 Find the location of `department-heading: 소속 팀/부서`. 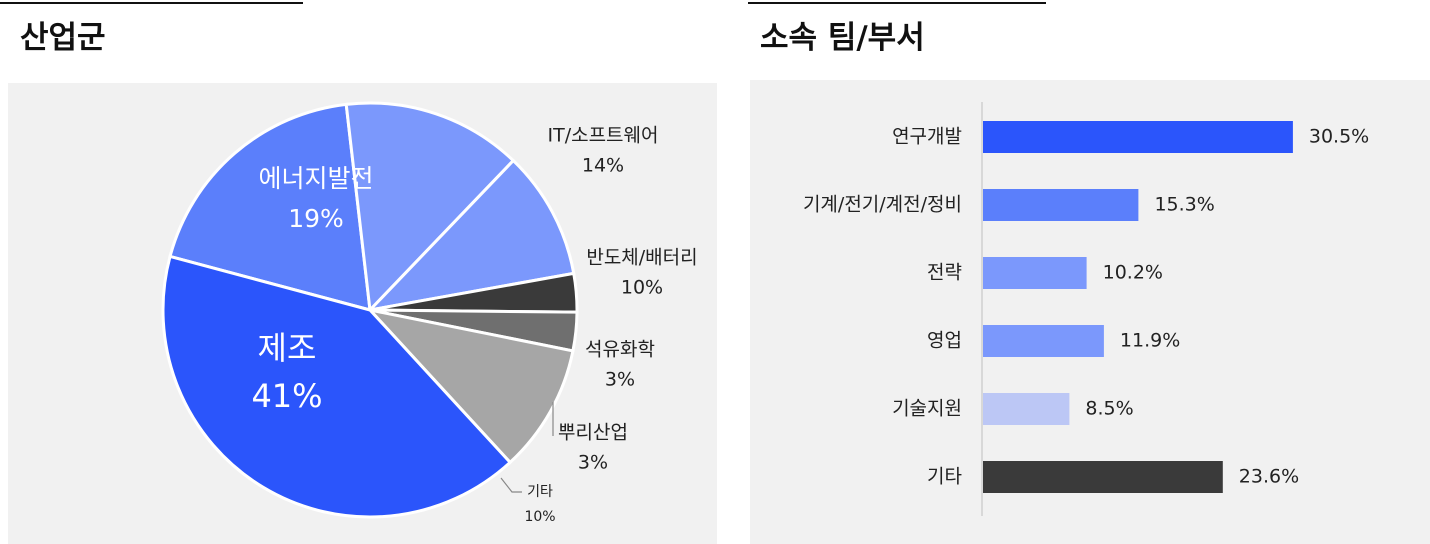

department-heading: 소속 팀/부서 is located at coordinates (842, 38).